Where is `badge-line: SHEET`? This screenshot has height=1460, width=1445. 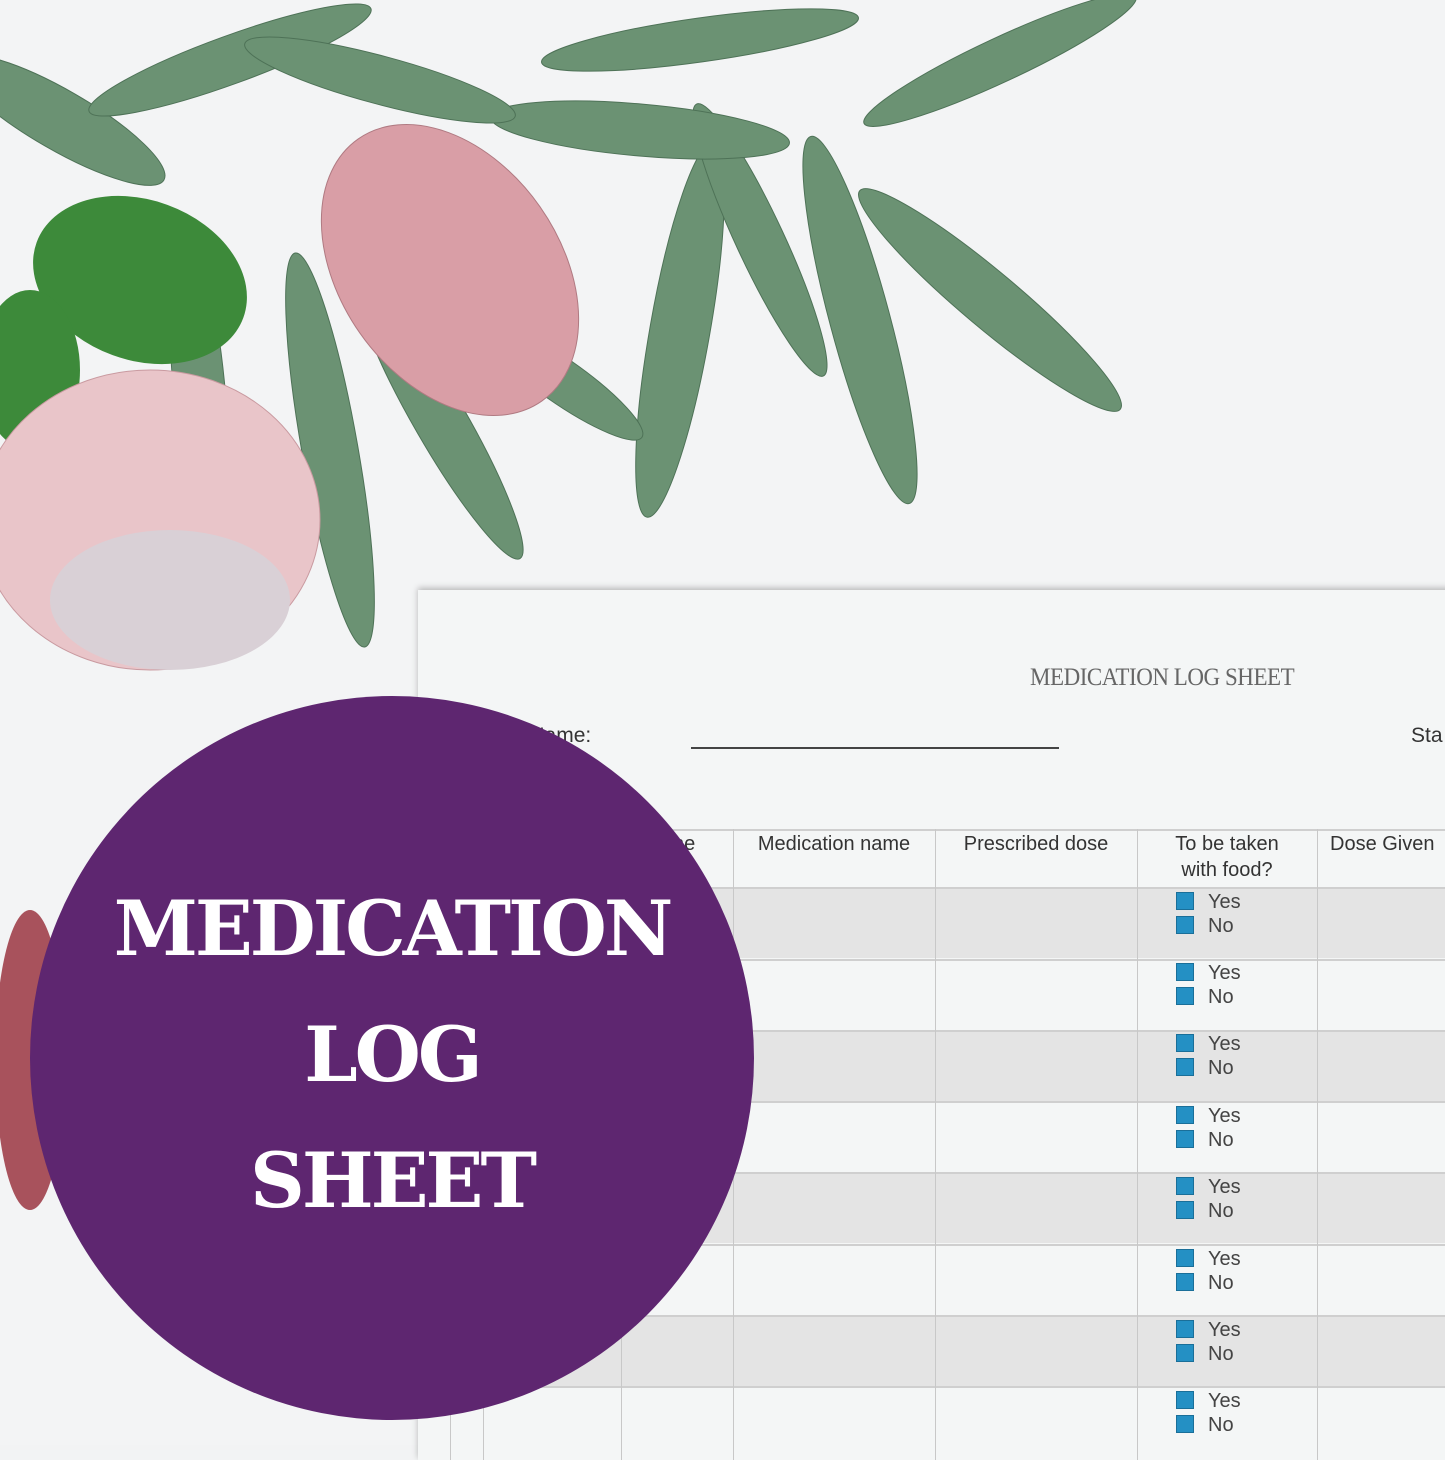
badge-line: SHEET is located at coordinates (393, 1180).